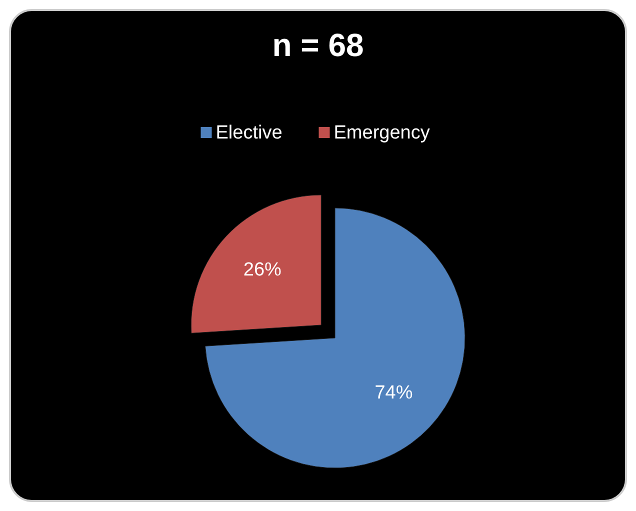  I want to click on data-label: 74%, so click(393, 393).